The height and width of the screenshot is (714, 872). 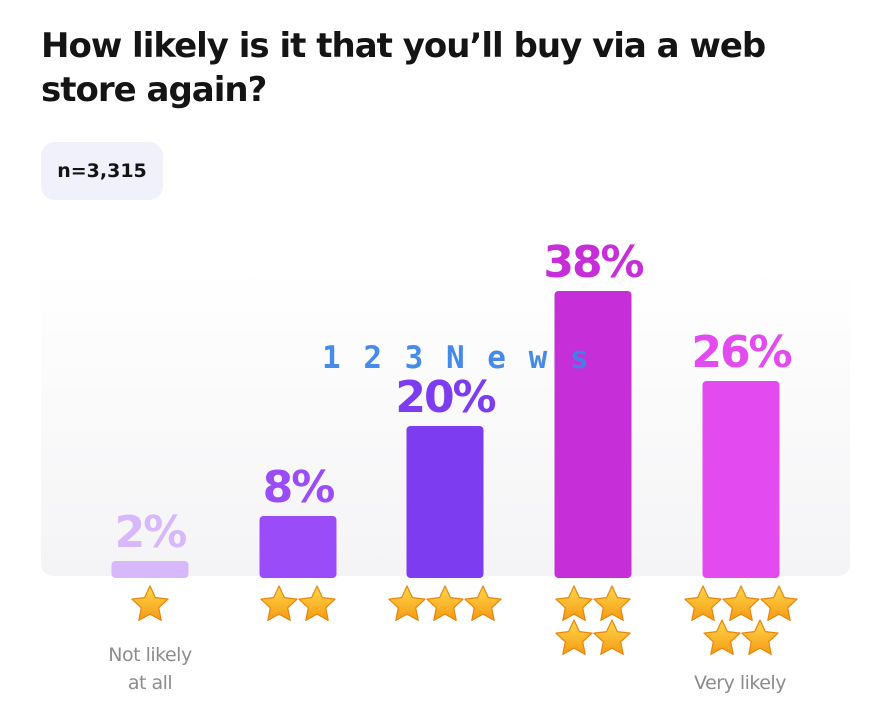 I want to click on value-label-5: 26%, so click(x=741, y=352).